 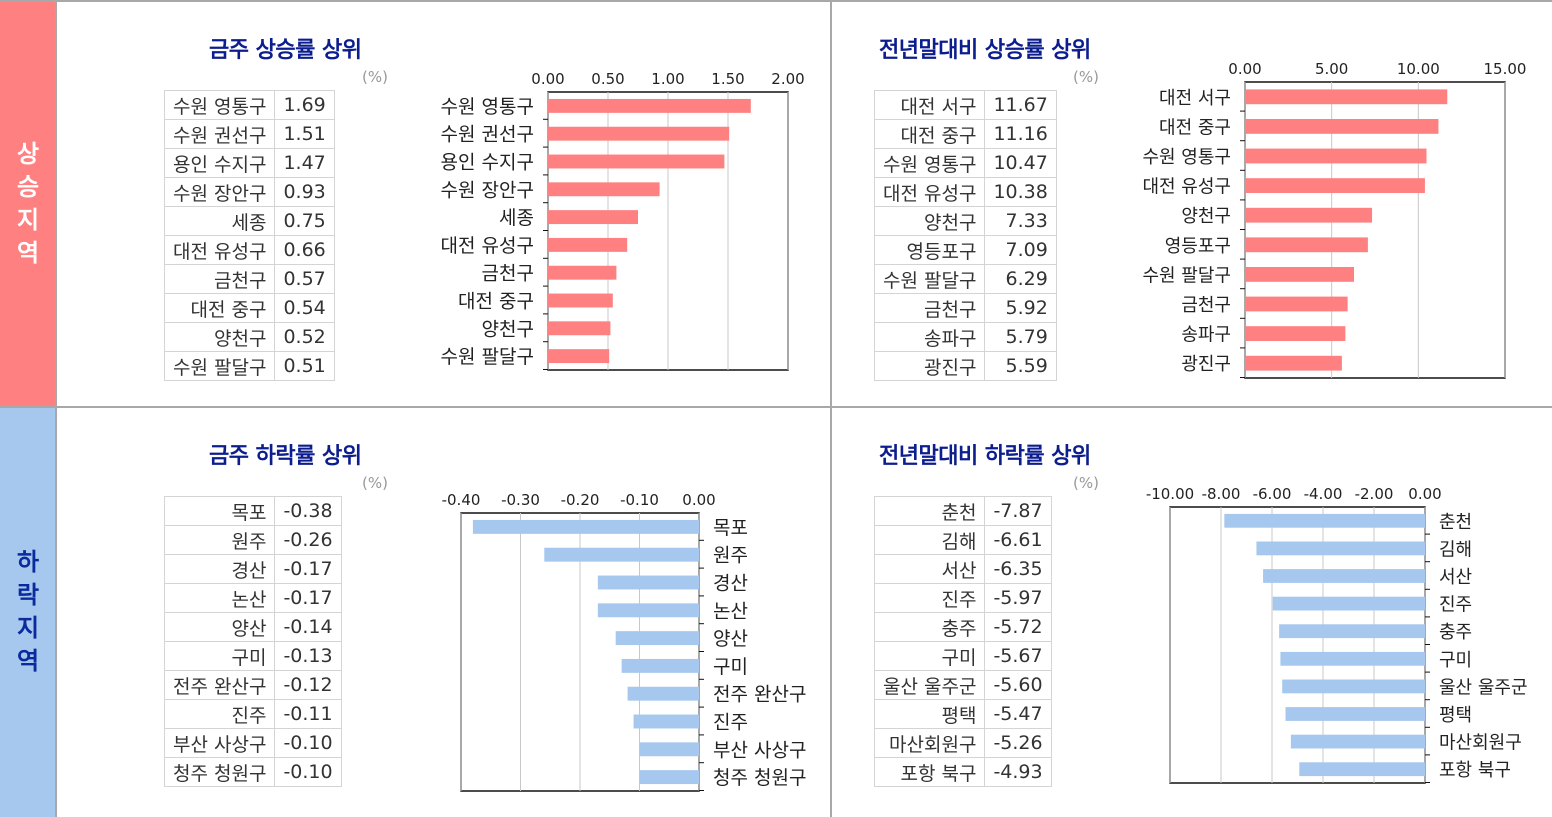 I want to click on category-label: 춘천, so click(x=1455, y=522).